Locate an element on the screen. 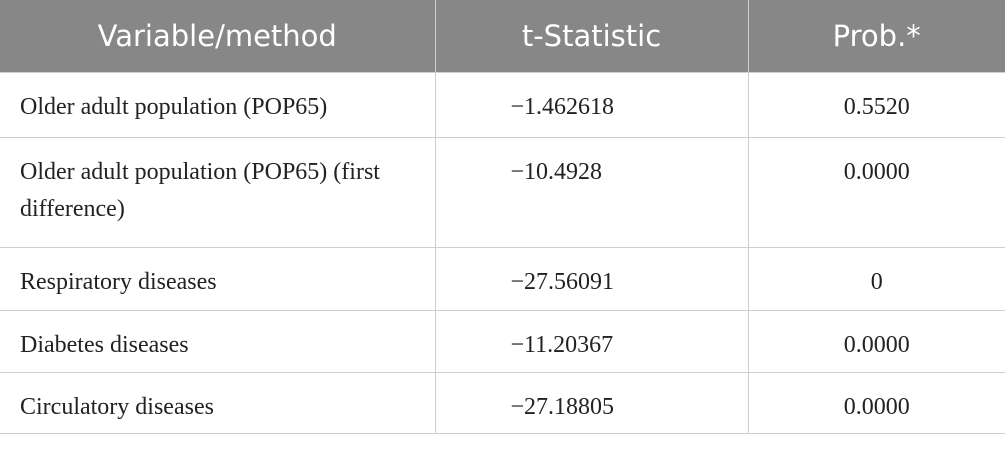  header-cell: Variable/method is located at coordinates (218, 36).